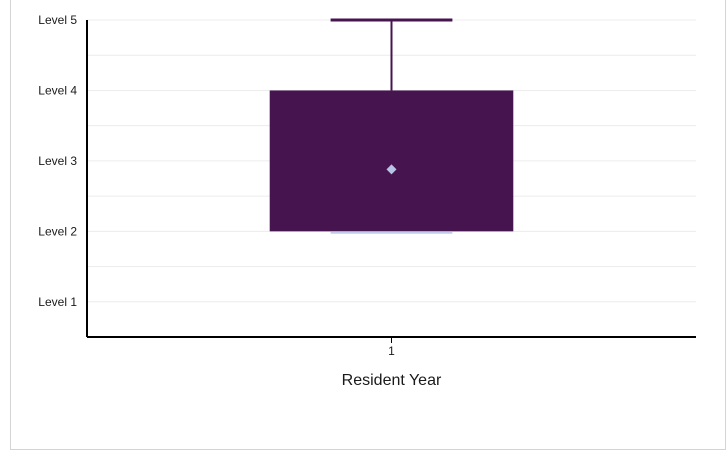 This screenshot has width=728, height=452. I want to click on box-body, so click(391, 161).